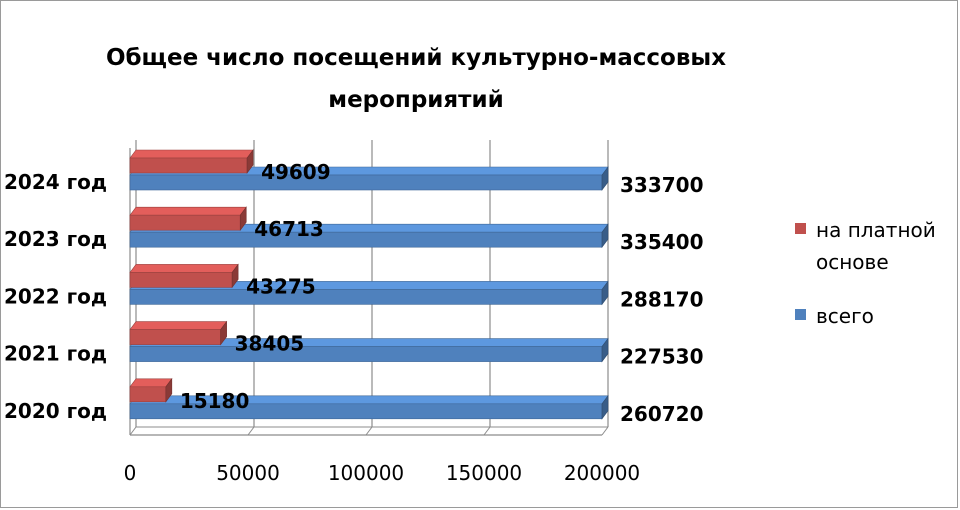 The width and height of the screenshot is (960, 510). Describe the element at coordinates (281, 286) in the screenshot. I see `paid-value-label: 43275` at that location.